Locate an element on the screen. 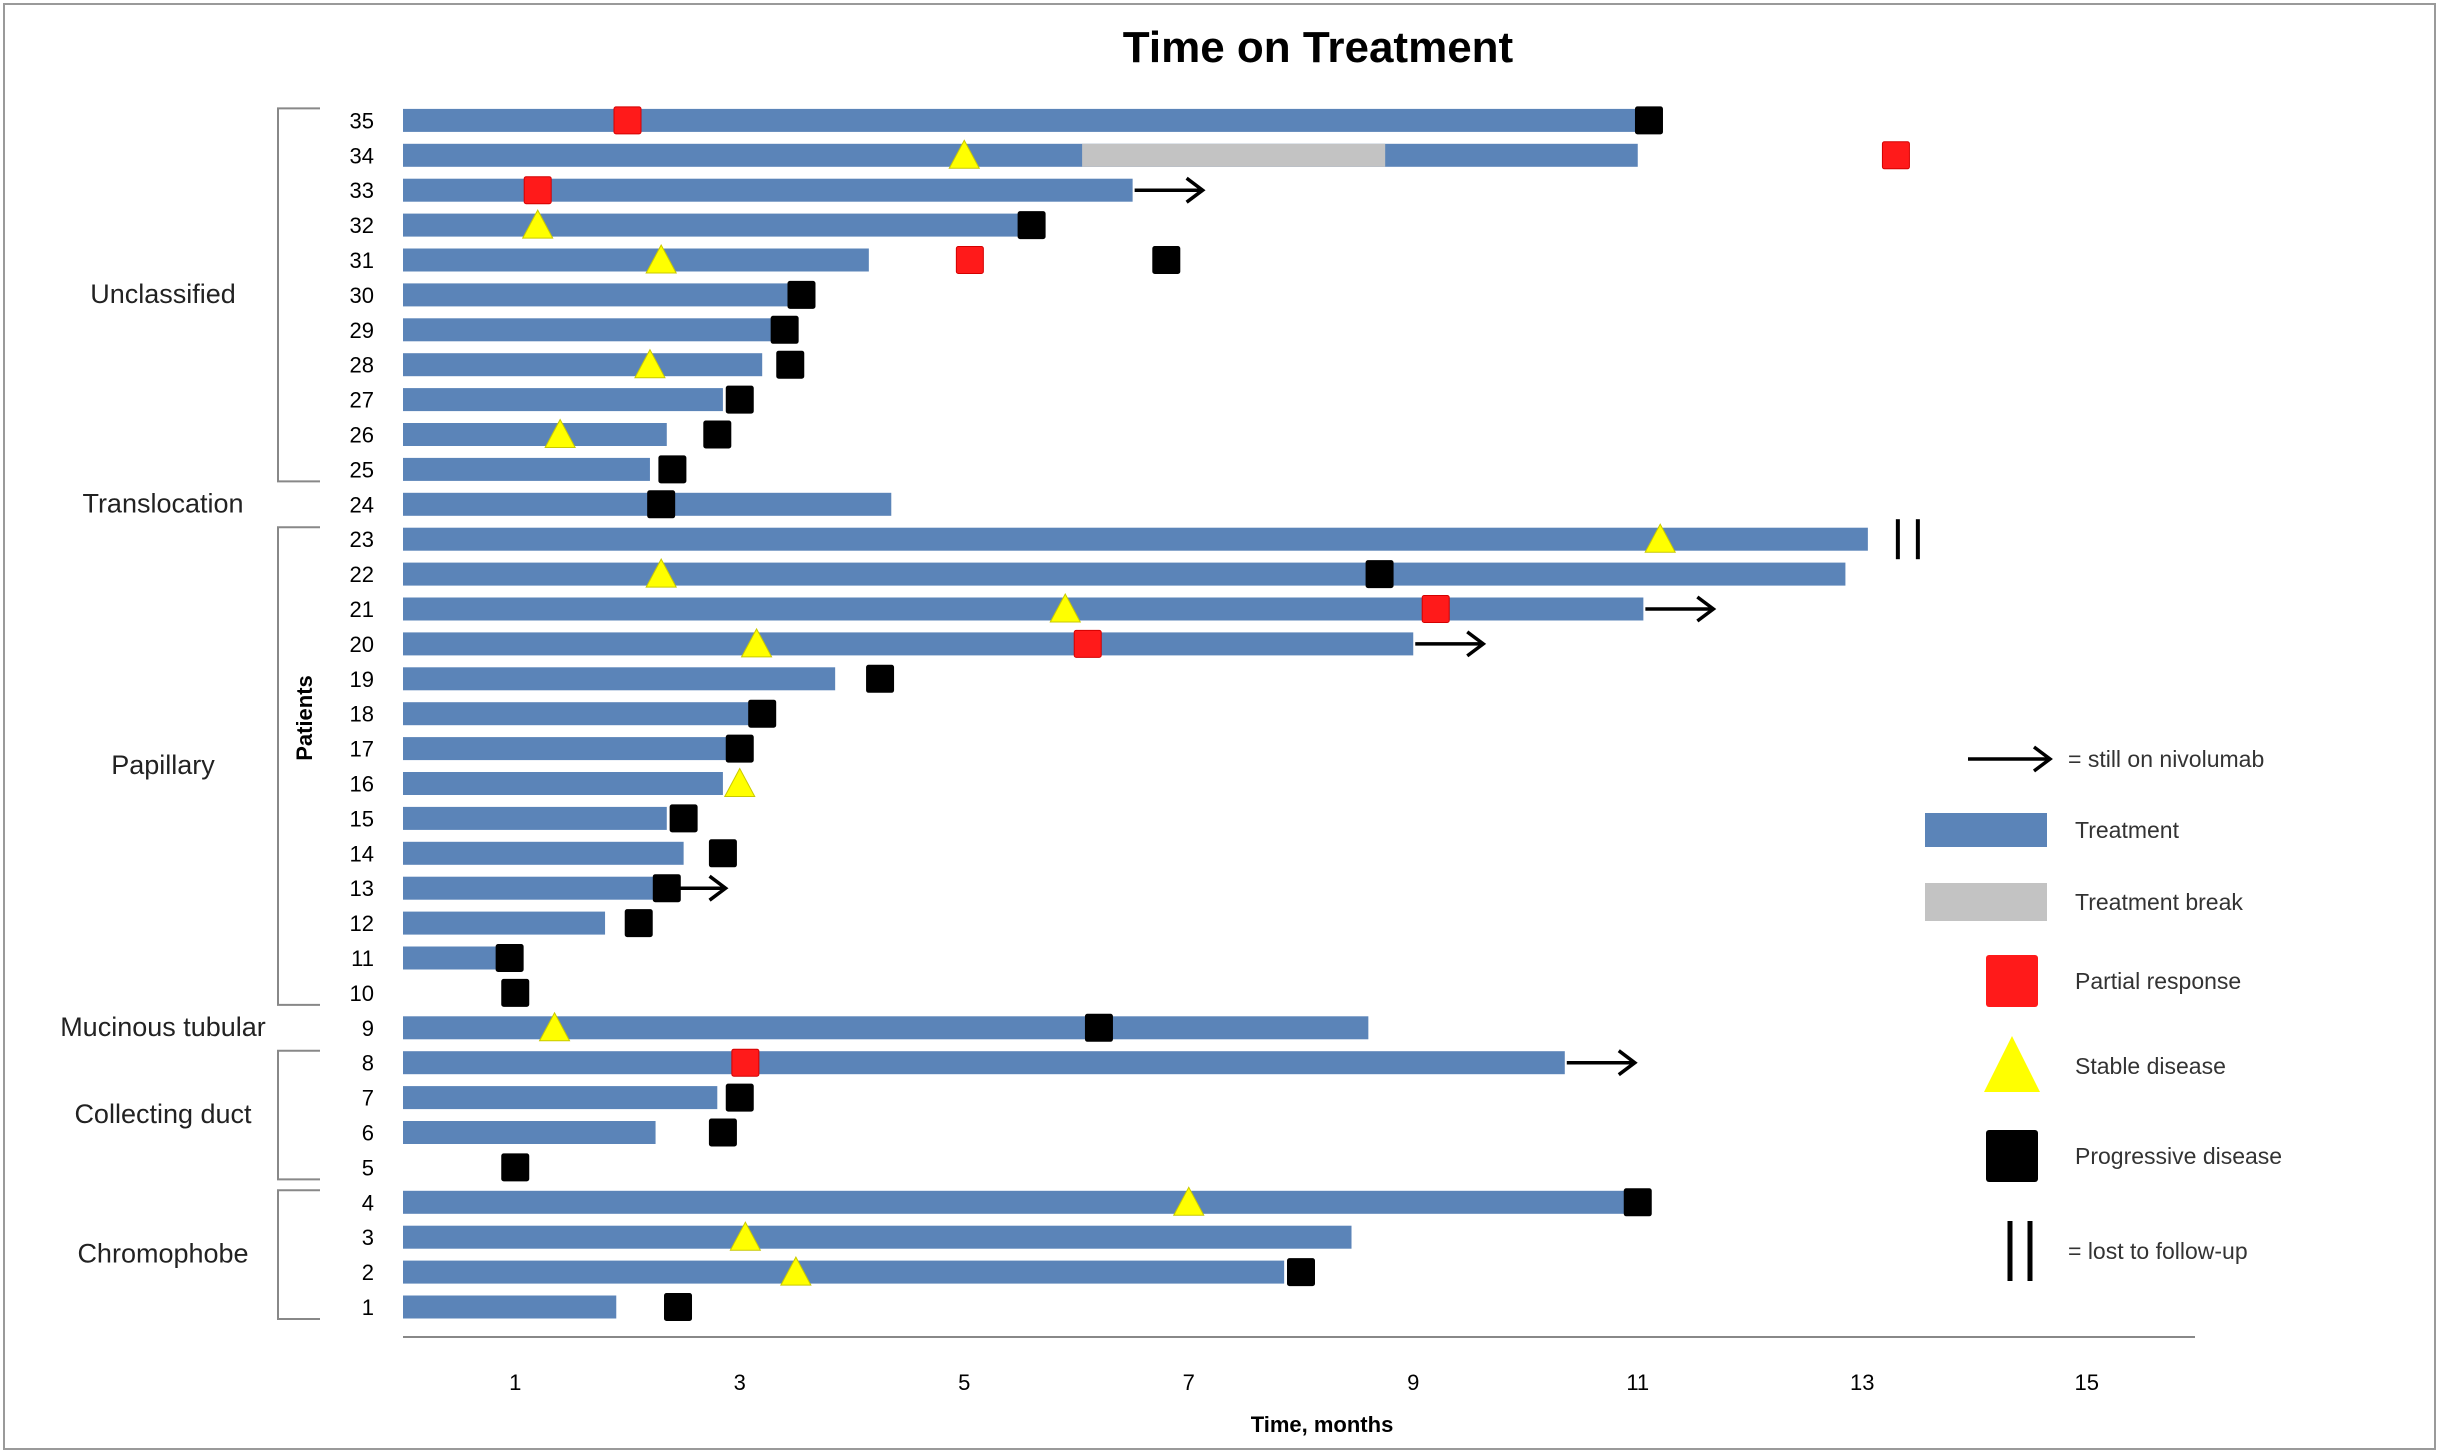 The width and height of the screenshot is (2441, 1455). patient-label: 32 is located at coordinates (362, 225).